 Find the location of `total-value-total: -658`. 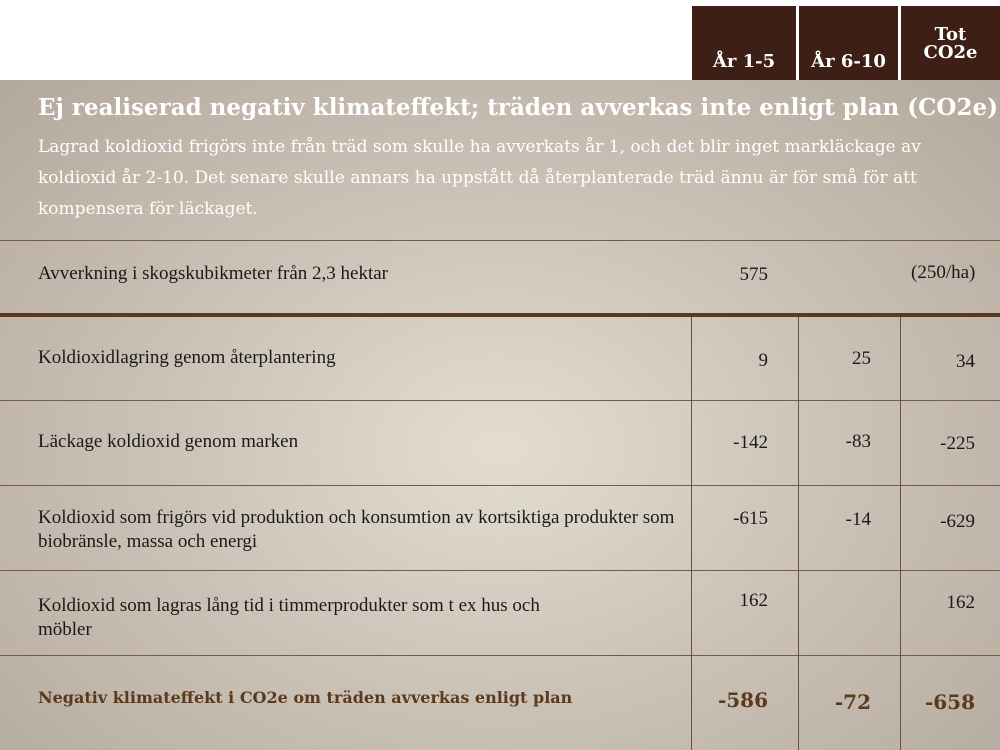

total-value-total: -658 is located at coordinates (949, 702).